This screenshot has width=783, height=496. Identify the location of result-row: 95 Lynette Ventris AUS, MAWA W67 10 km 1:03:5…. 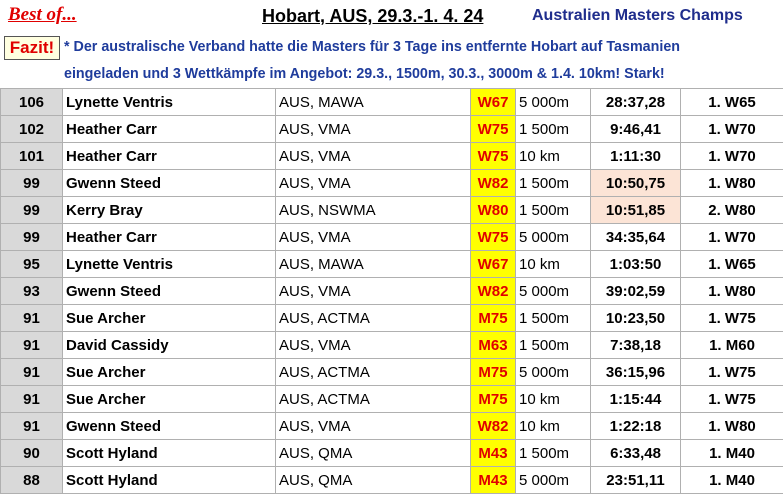
(391, 264).